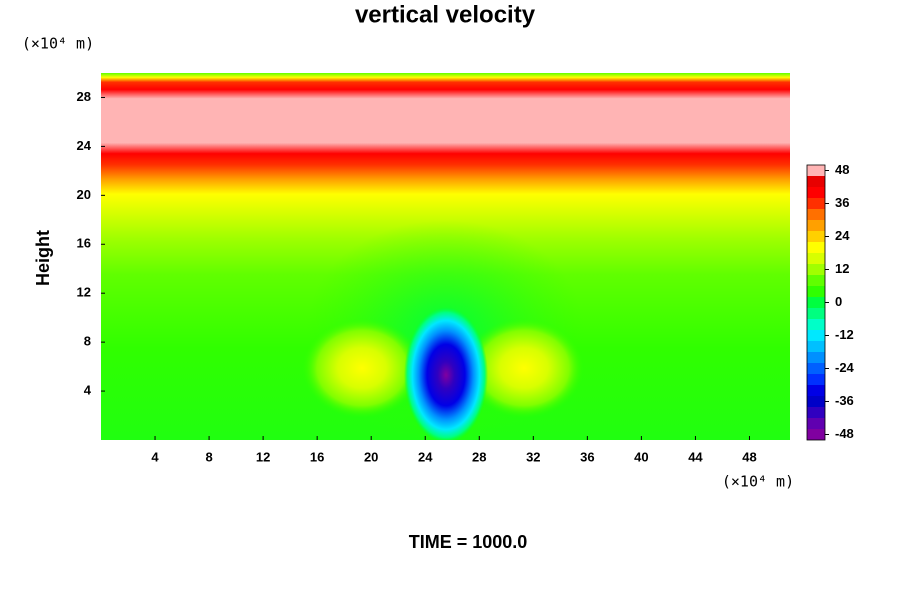 This screenshot has width=900, height=600. What do you see at coordinates (844, 334) in the screenshot?
I see `colorbar-tick-label: -12` at bounding box center [844, 334].